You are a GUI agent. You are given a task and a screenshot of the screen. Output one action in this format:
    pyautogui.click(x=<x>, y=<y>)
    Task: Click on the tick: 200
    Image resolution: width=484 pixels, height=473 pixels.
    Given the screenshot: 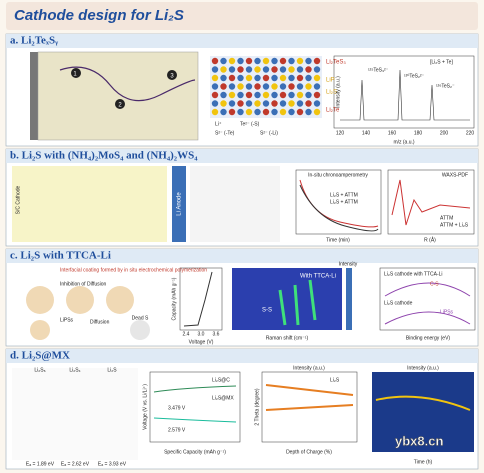 What is the action you would take?
    pyautogui.click(x=444, y=133)
    